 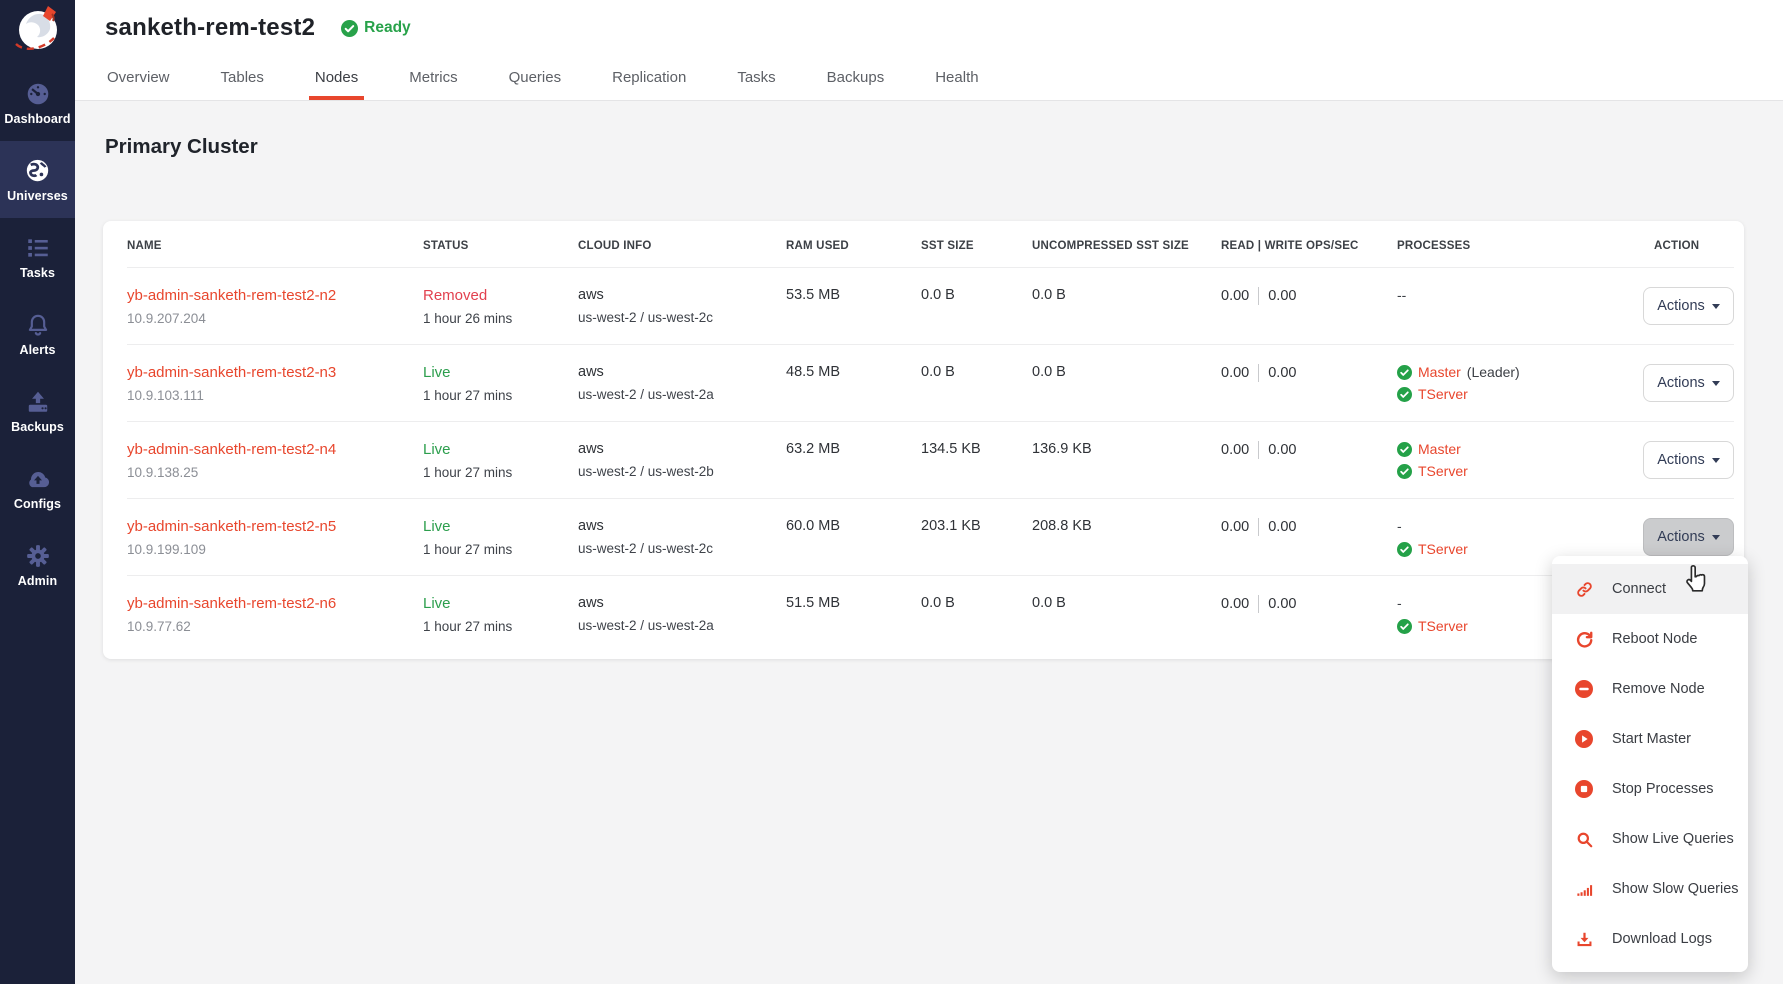 I want to click on menu-item-reboot-node: Reboot Node, so click(x=1650, y=639).